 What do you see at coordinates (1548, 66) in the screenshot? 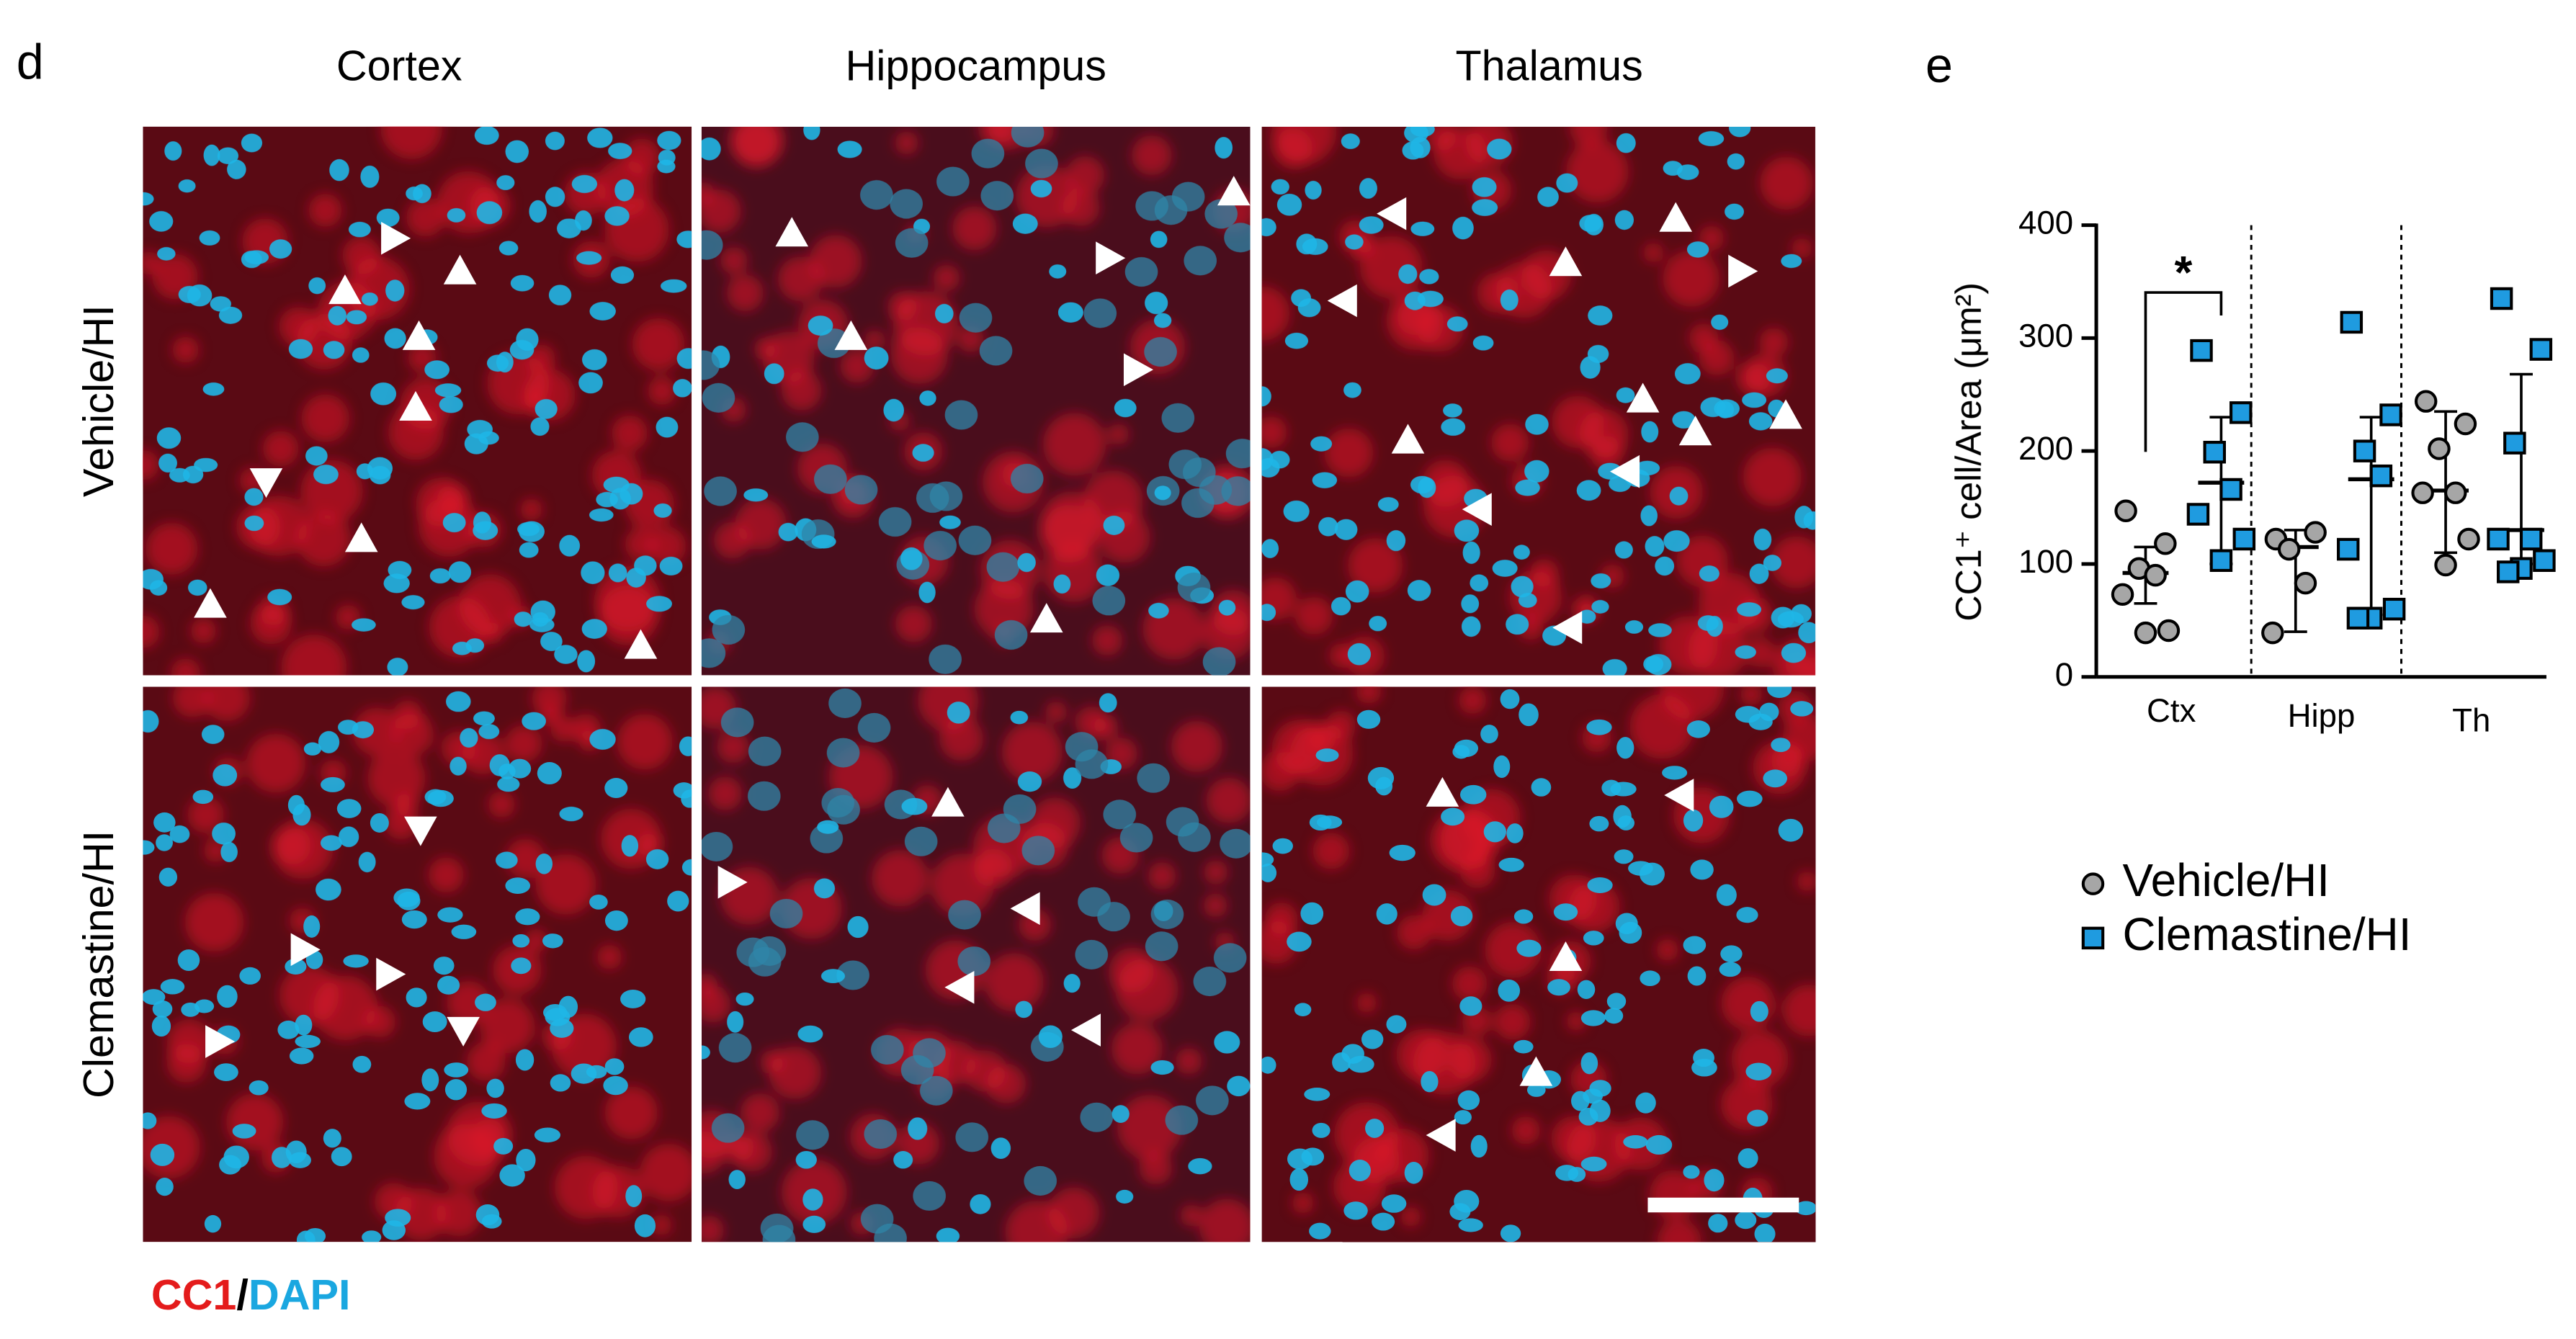
I see `column-title: Thalamus` at bounding box center [1548, 66].